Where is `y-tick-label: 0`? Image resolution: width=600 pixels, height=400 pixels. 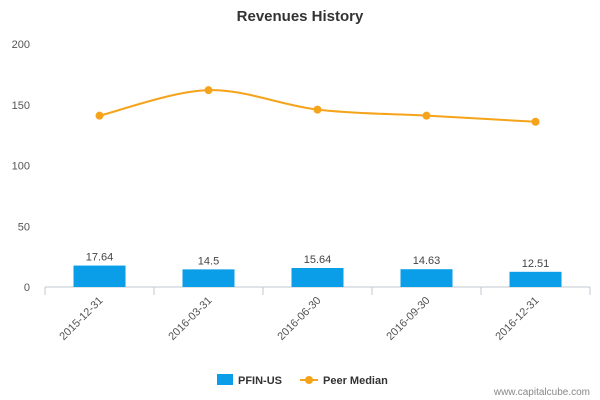
y-tick-label: 0 is located at coordinates (27, 288).